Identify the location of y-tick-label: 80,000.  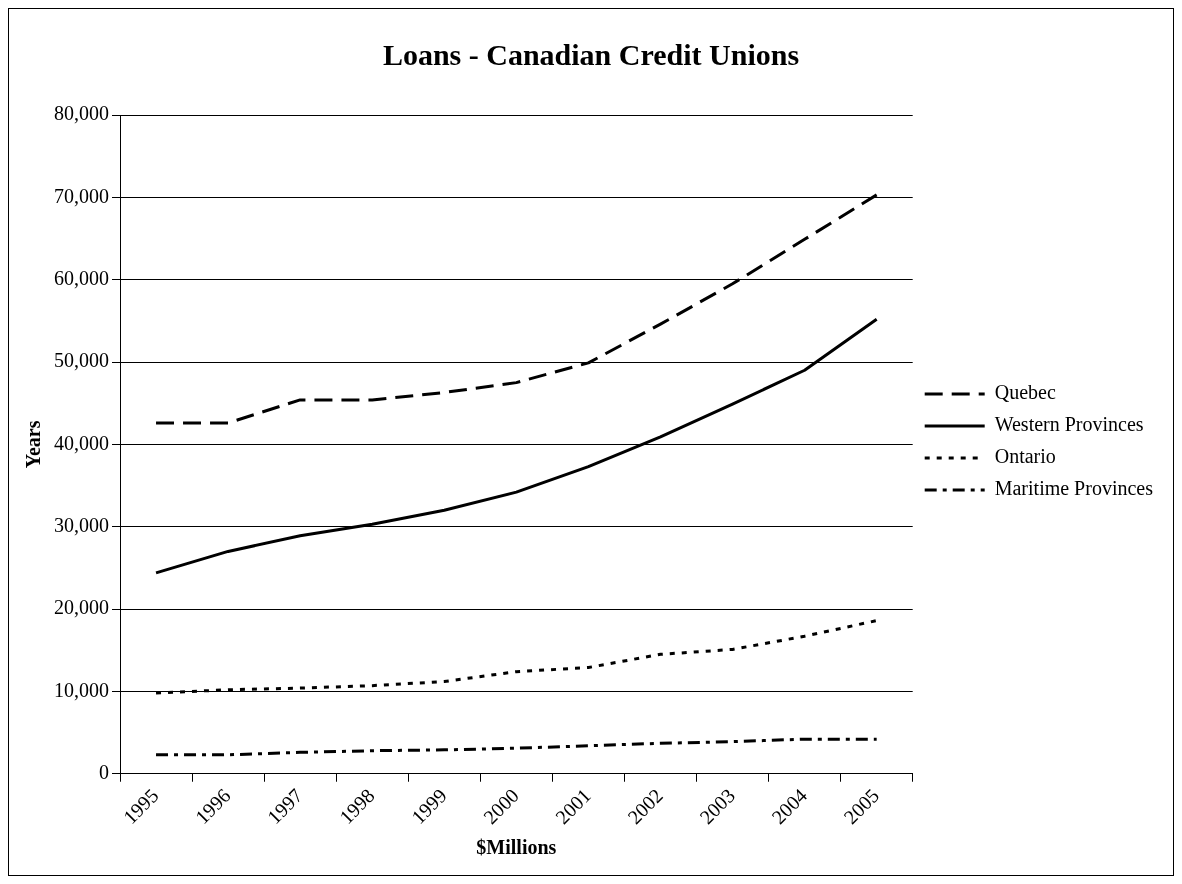
(81, 113).